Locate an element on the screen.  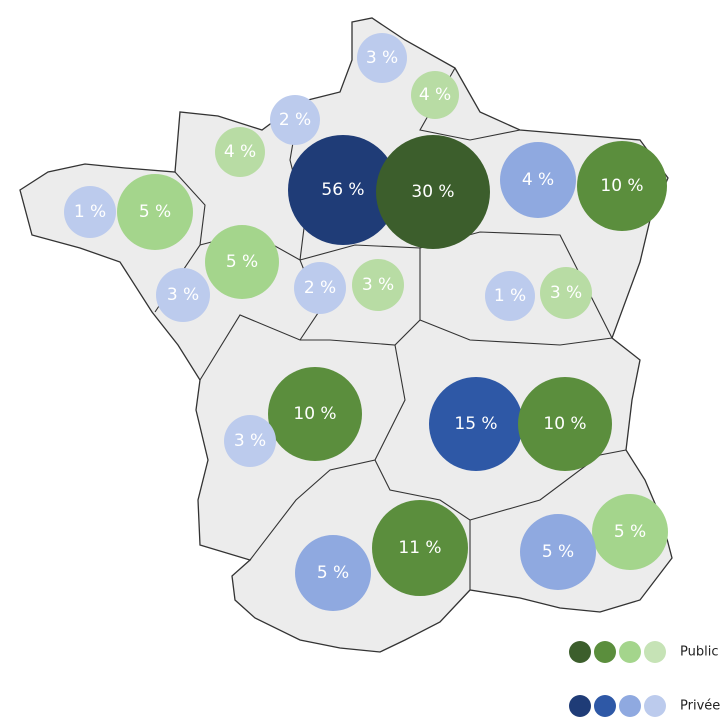
bubble-label: 56 % is located at coordinates (342, 190).